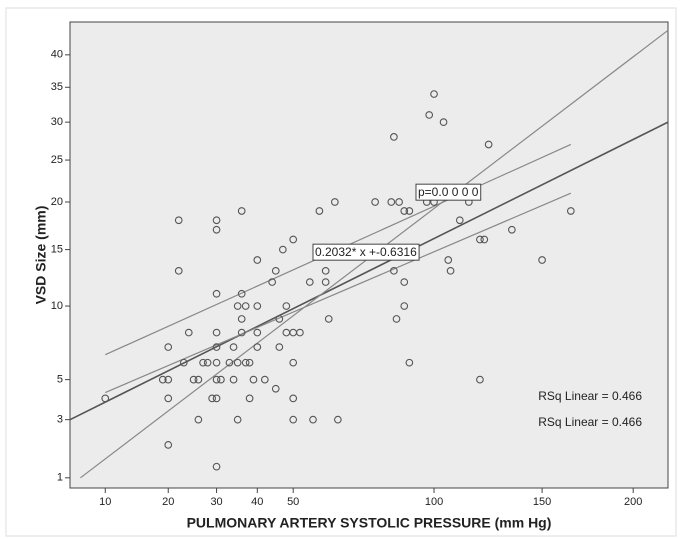 This screenshot has height=539, width=681. Describe the element at coordinates (60, 420) in the screenshot. I see `y-tick-label: 3` at that location.